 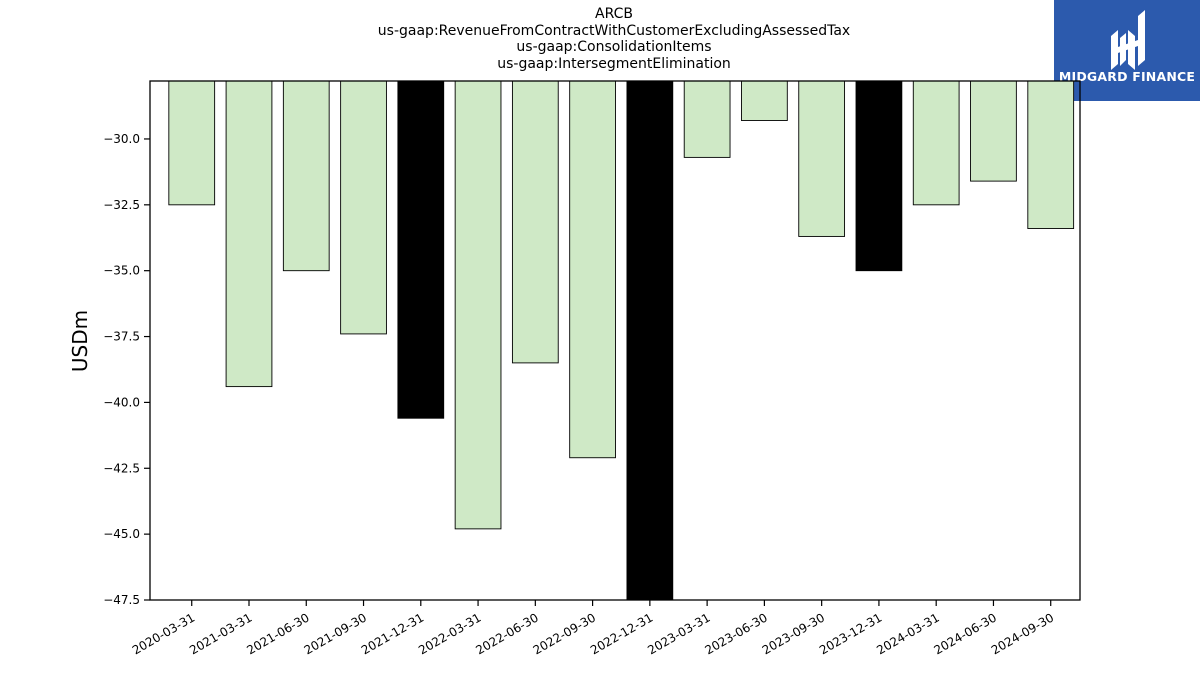 I want to click on x-tick-label: 2020-03-31, so click(x=163, y=633).